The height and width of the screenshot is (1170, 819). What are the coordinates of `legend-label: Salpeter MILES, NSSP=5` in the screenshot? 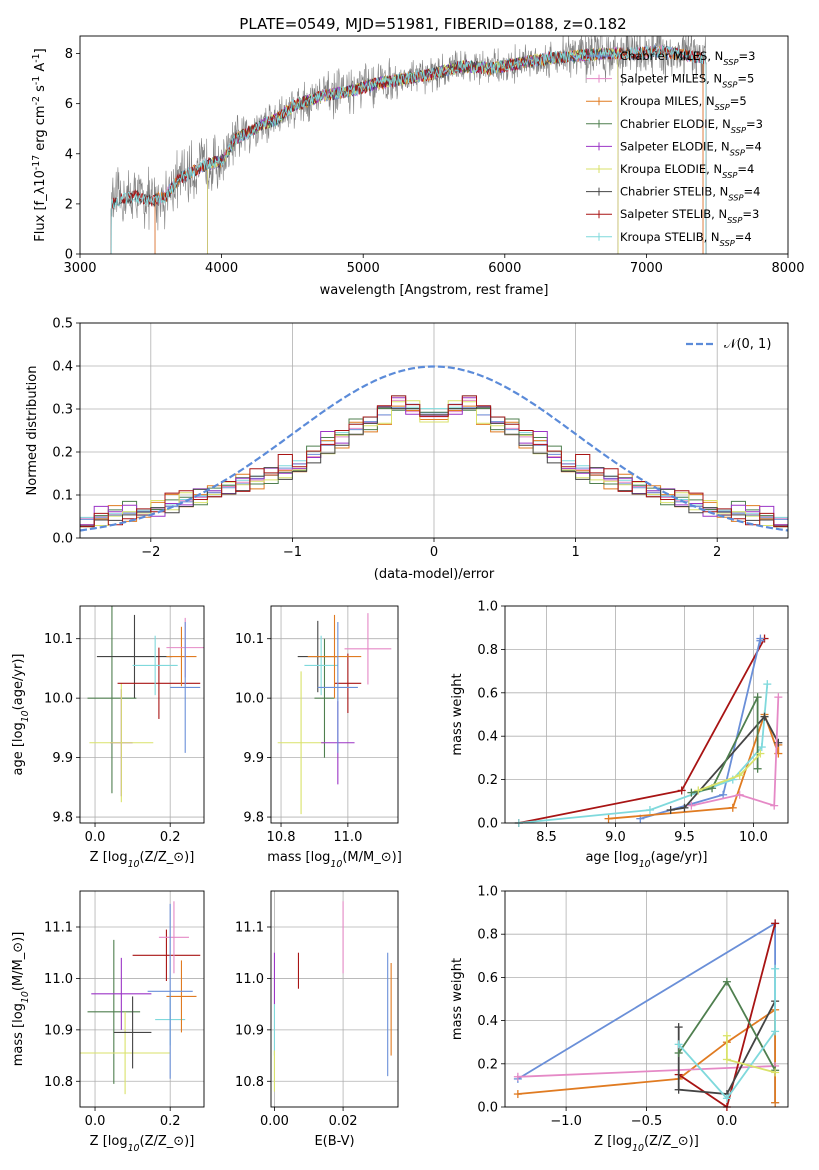 It's located at (687, 81).